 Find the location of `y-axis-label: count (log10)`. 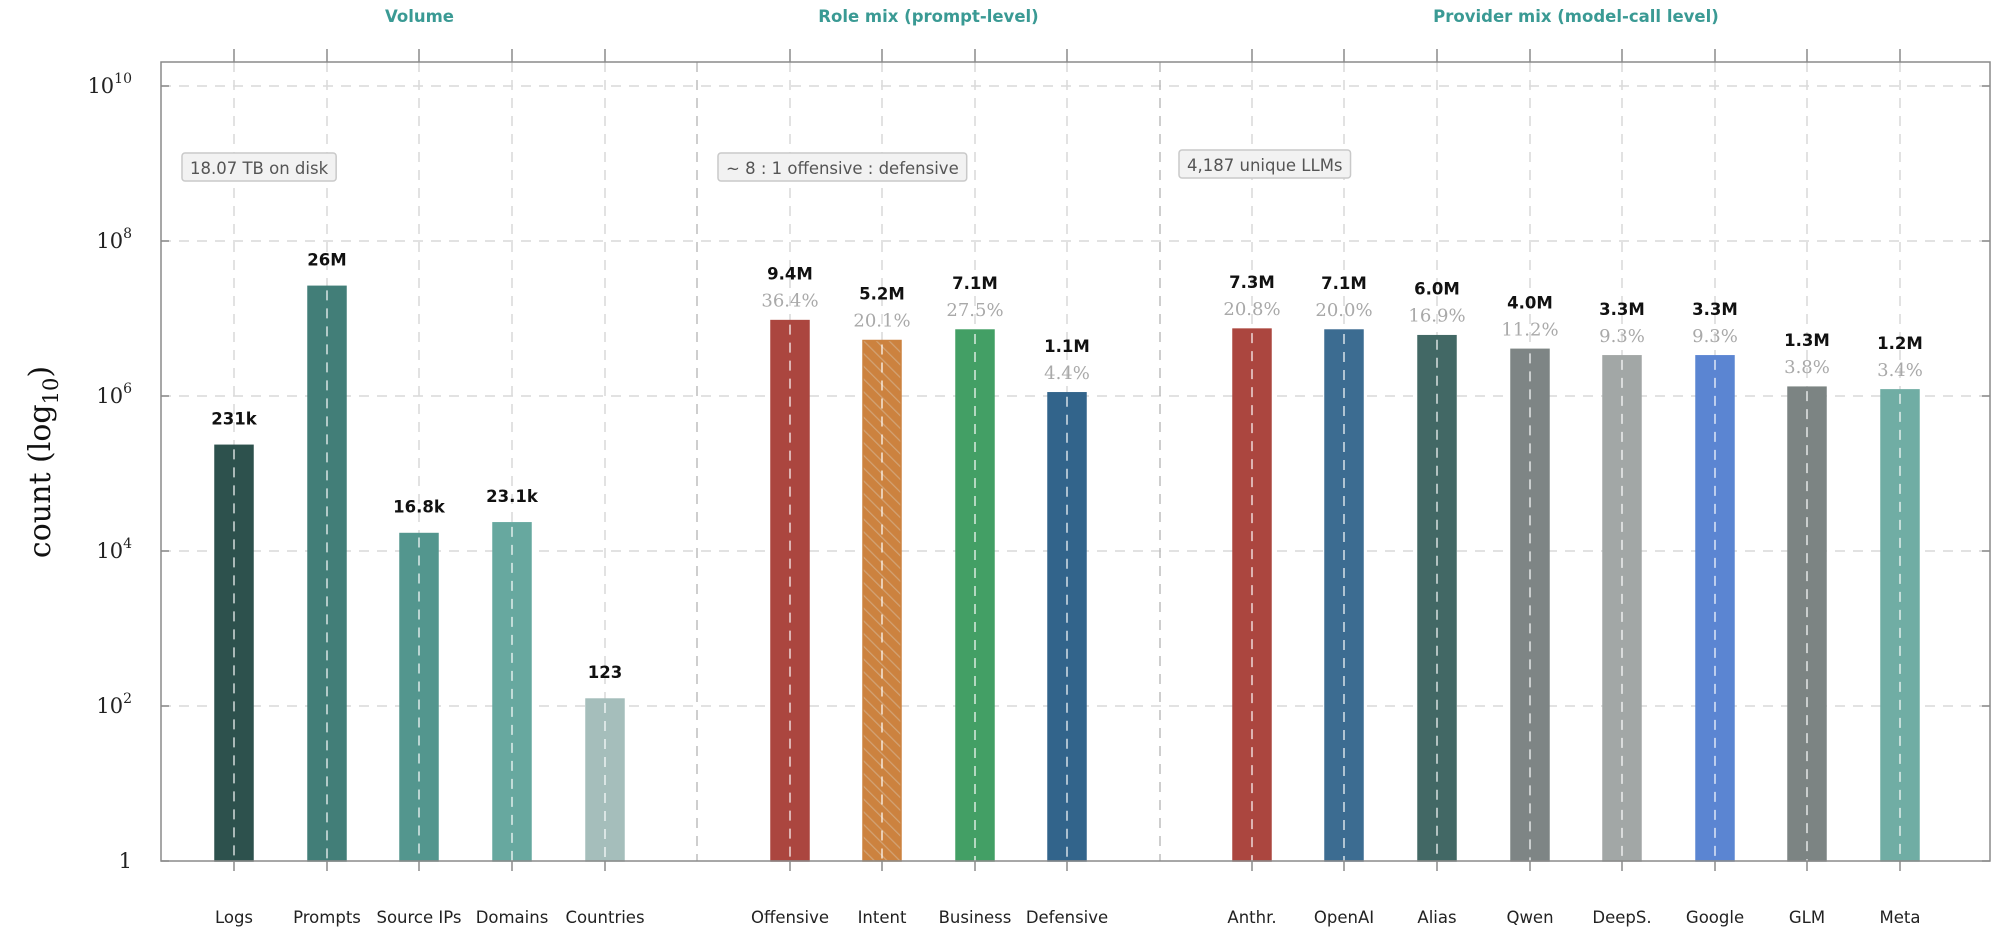

y-axis-label: count (log10) is located at coordinates (43, 462).